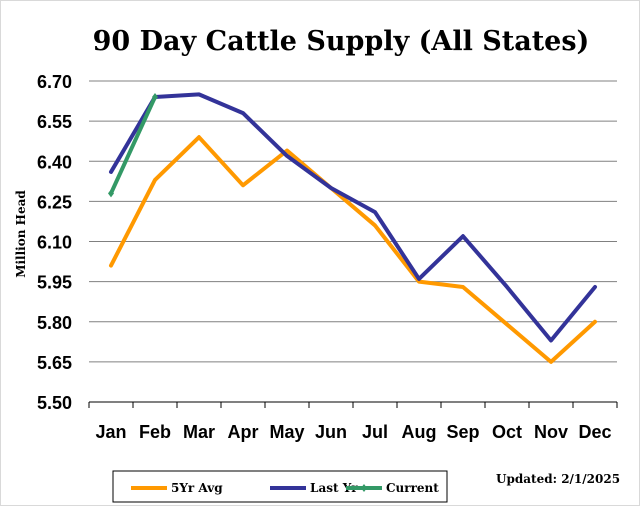  I want to click on x-tick-label: Mar, so click(199, 432).